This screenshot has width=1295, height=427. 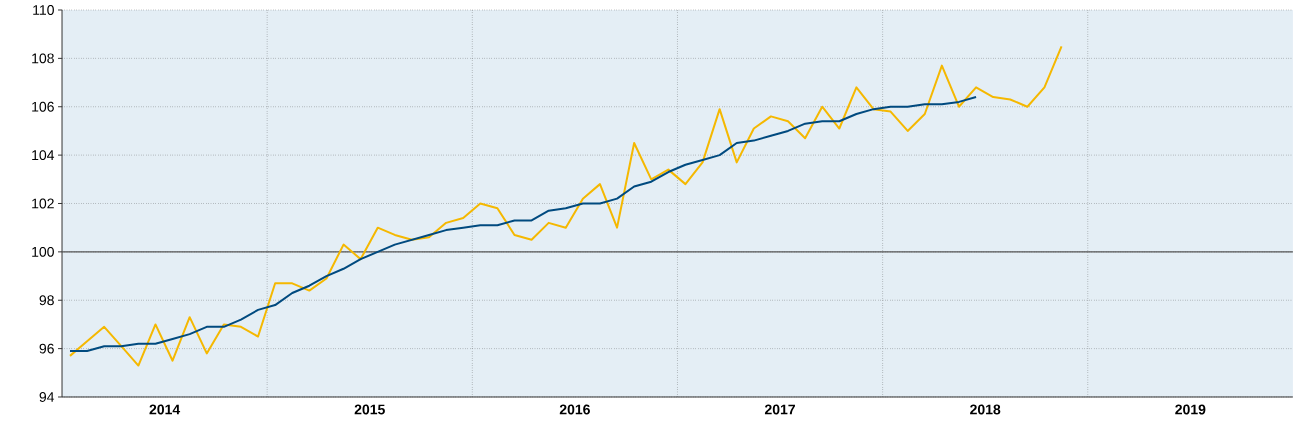 I want to click on y-tick-label: 94, so click(x=47, y=397).